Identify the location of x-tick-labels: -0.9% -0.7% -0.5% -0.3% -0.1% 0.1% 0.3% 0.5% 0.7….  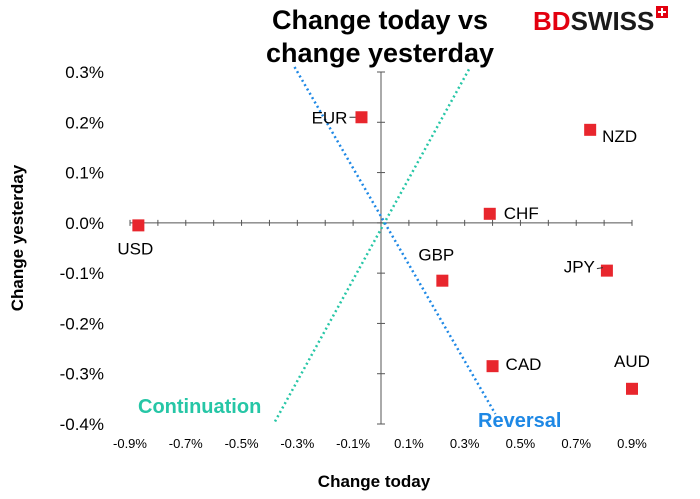
(380, 443).